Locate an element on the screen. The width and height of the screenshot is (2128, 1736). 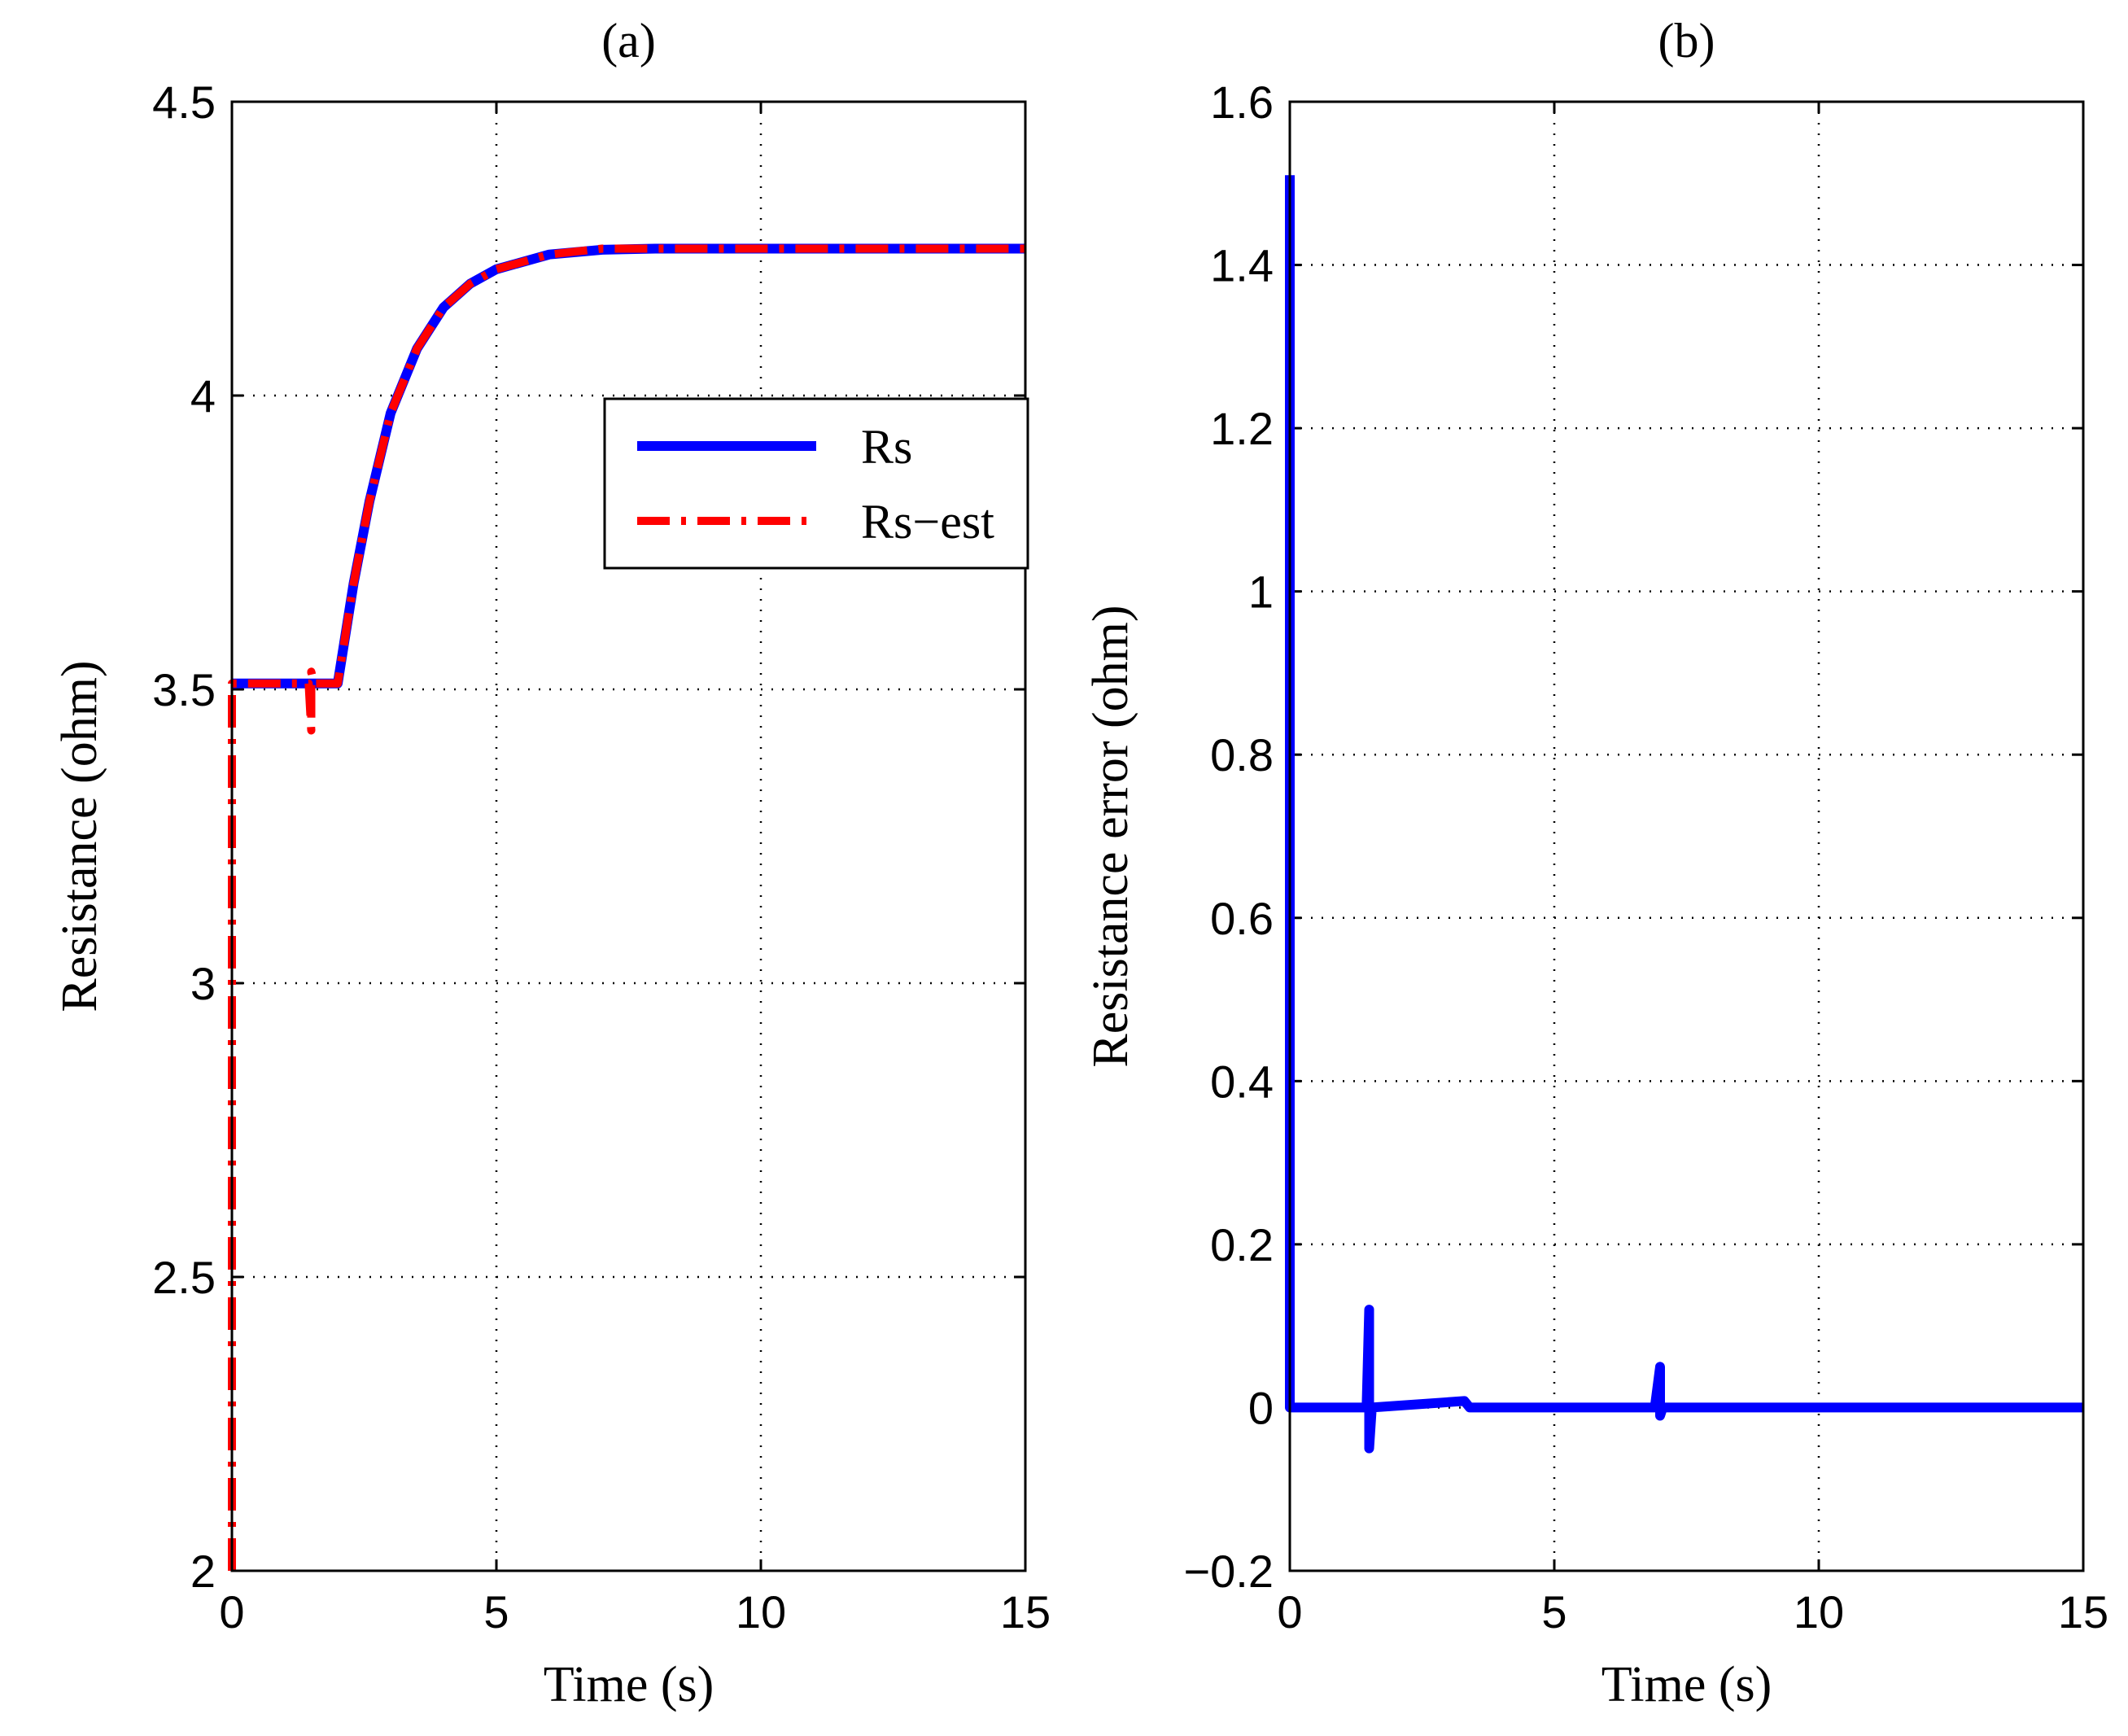
y-tick-label: 0.4 is located at coordinates (1242, 1081).